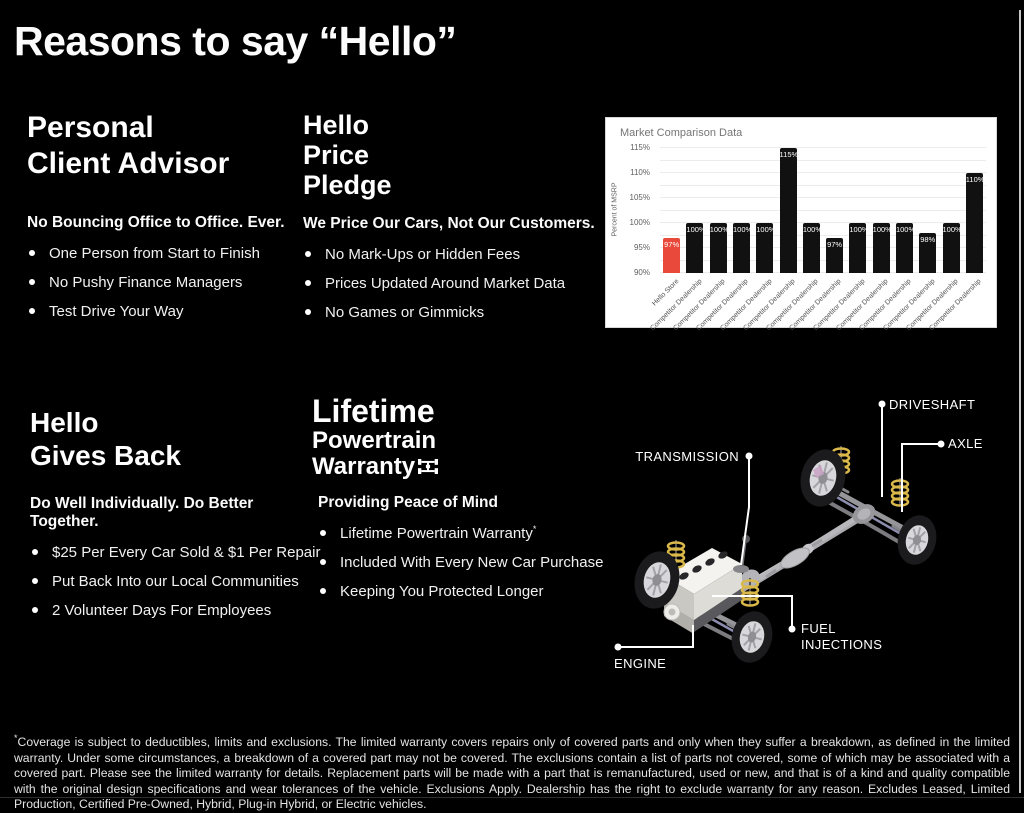 This screenshot has height=813, width=1024. What do you see at coordinates (932, 404) in the screenshot?
I see `label-driveshaft: DRIVESHAFT` at bounding box center [932, 404].